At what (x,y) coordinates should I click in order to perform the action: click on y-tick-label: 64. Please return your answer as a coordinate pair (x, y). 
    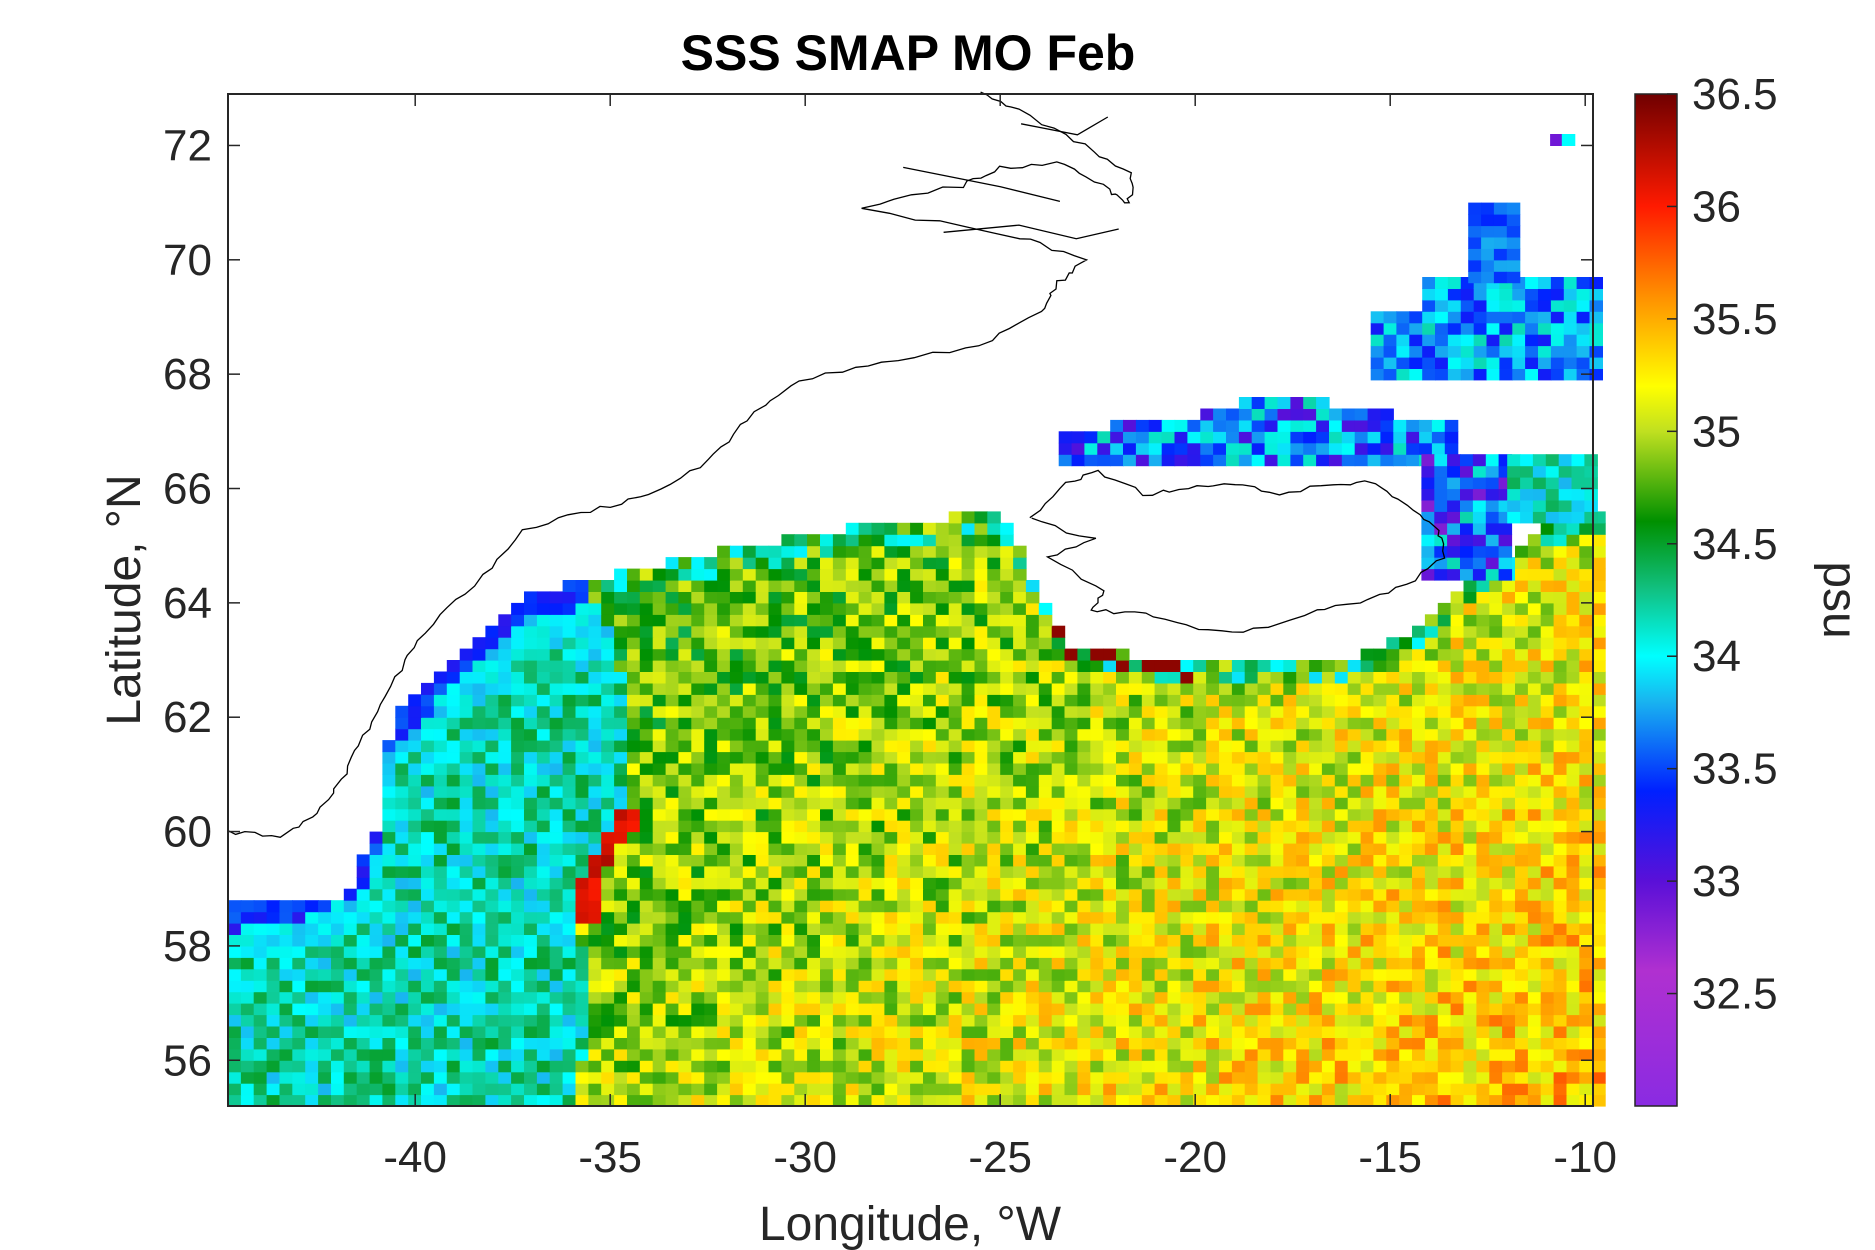
    Looking at the image, I should click on (187, 603).